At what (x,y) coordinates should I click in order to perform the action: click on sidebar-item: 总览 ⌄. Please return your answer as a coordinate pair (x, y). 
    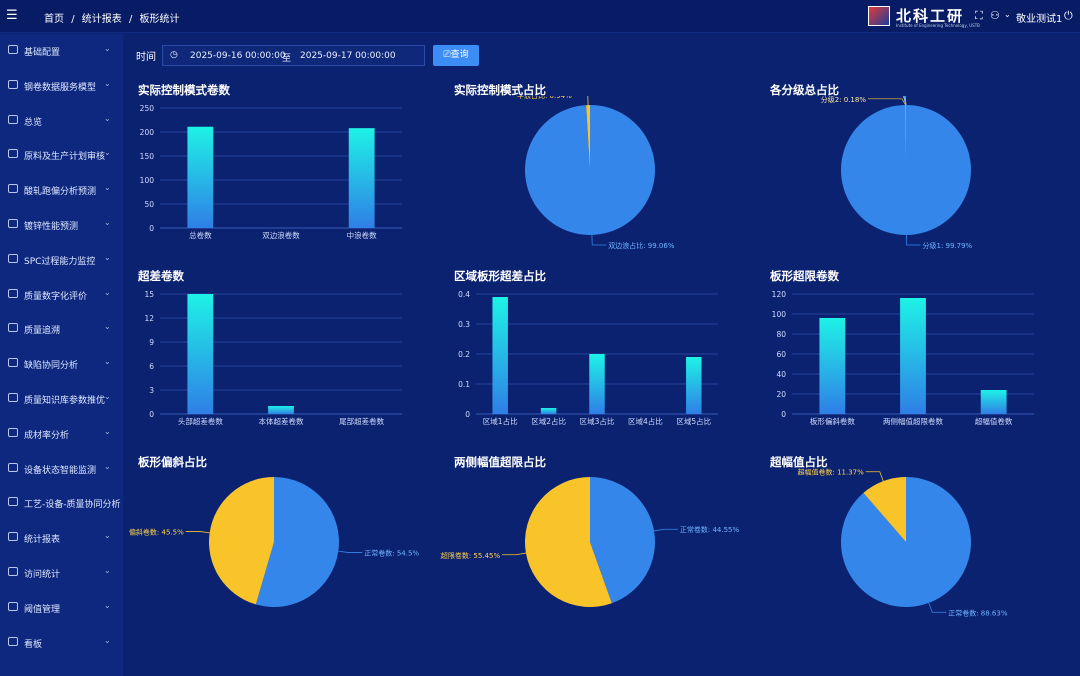
    Looking at the image, I should click on (61, 121).